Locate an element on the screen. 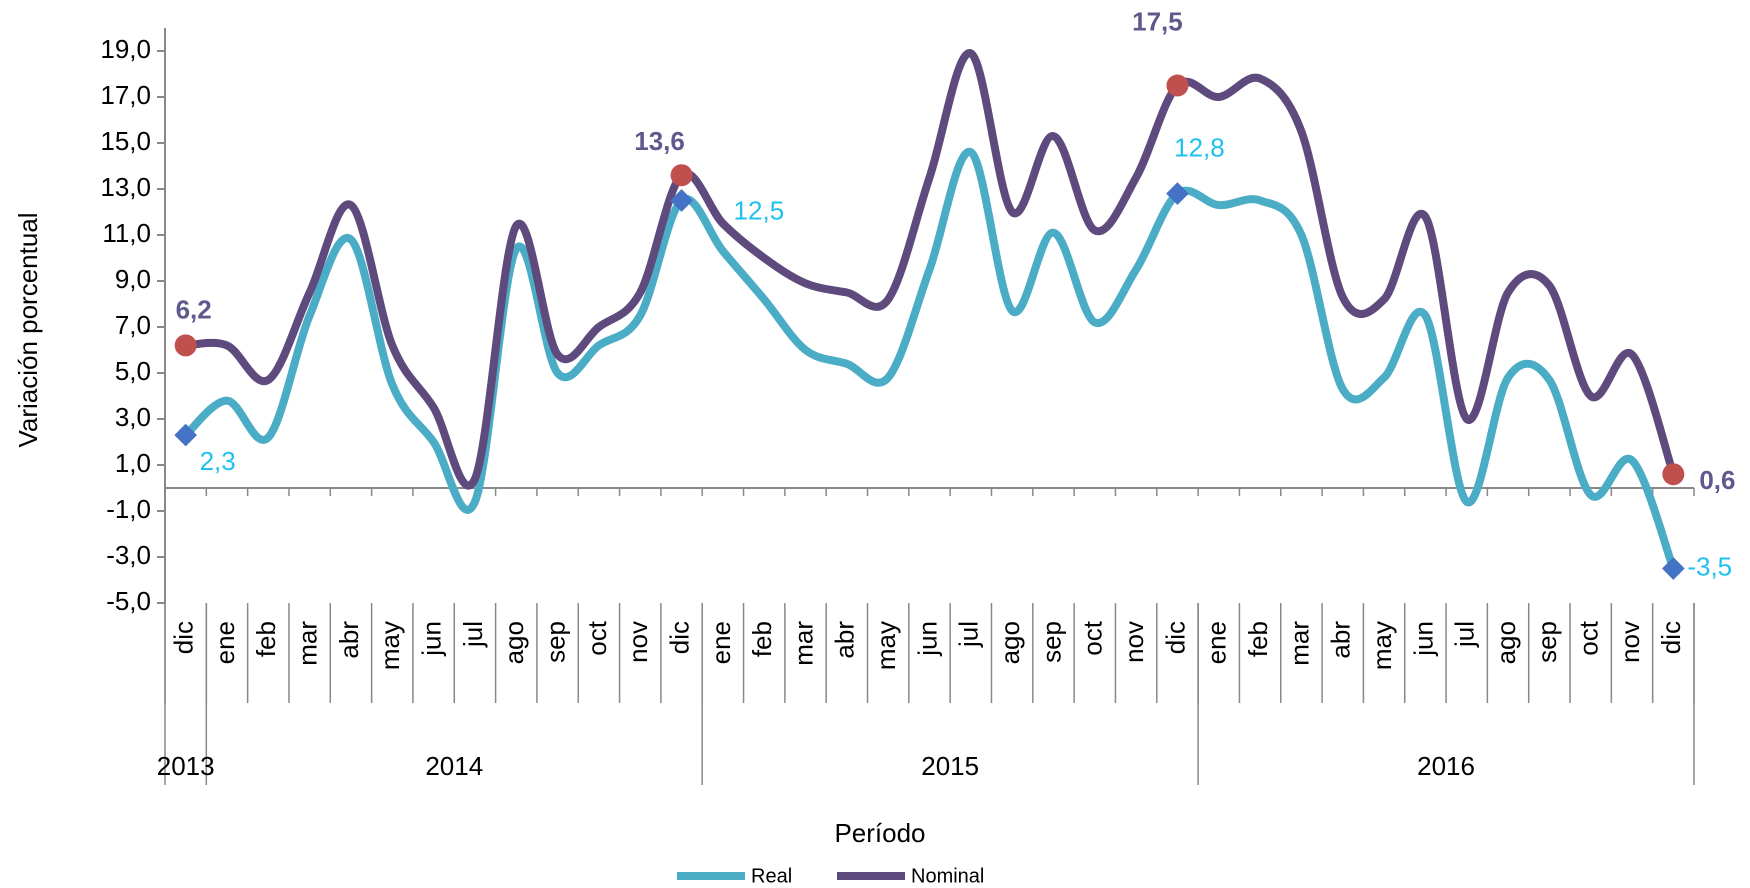 The height and width of the screenshot is (888, 1750). y-tick-label: -3,0 is located at coordinates (128, 555).